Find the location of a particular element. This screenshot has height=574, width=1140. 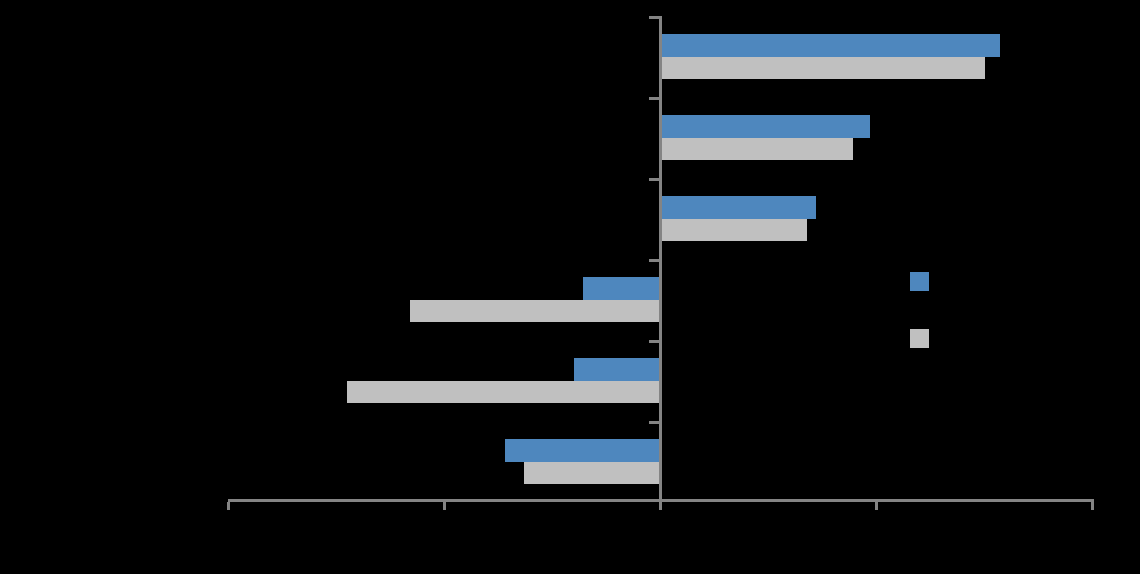

value-axis-line is located at coordinates (661, 500).